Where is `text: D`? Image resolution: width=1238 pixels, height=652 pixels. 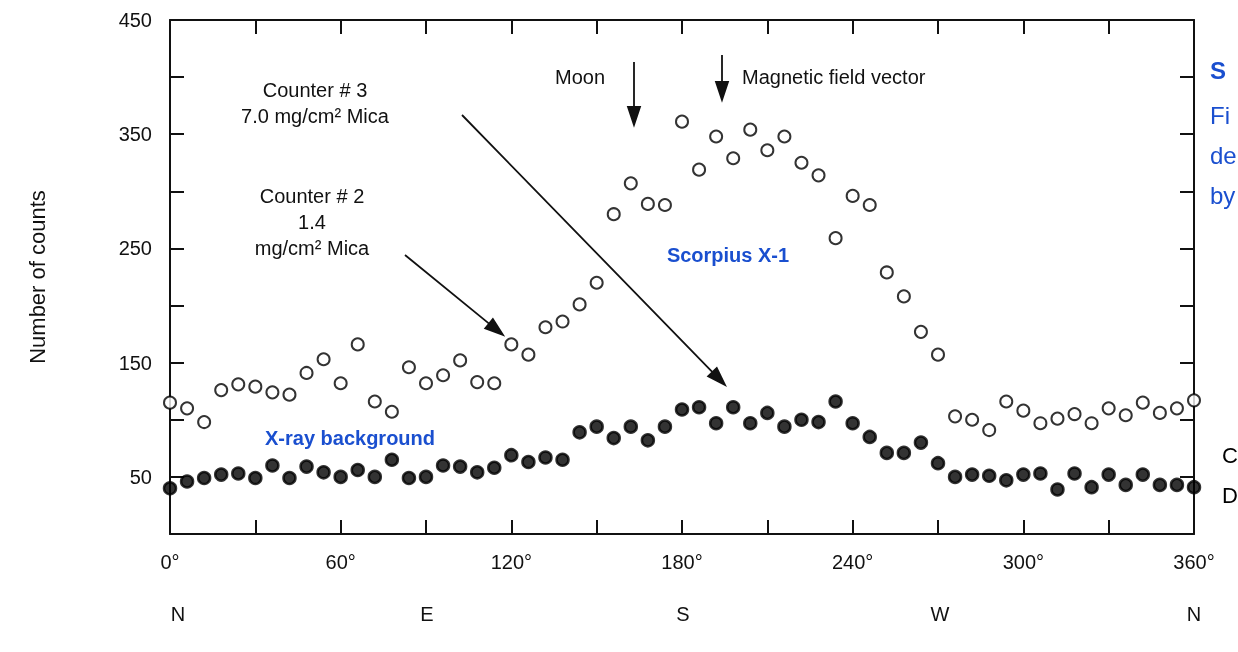
text: D is located at coordinates (1230, 495).